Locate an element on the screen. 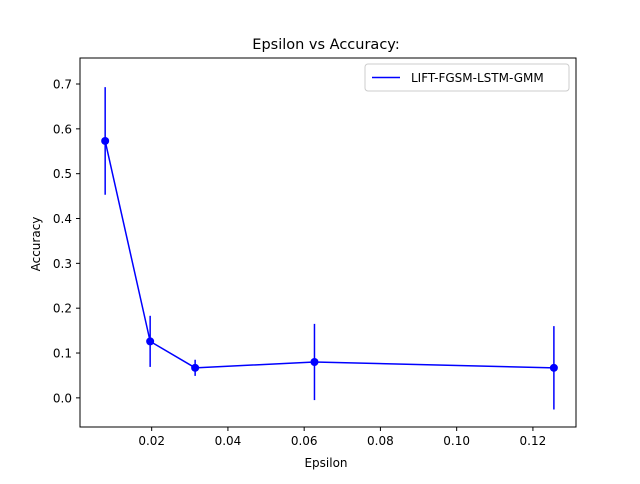 Image resolution: width=640 pixels, height=484 pixels. legend-label: LIFT-FGSM-LSTM-GMM is located at coordinates (477, 78).